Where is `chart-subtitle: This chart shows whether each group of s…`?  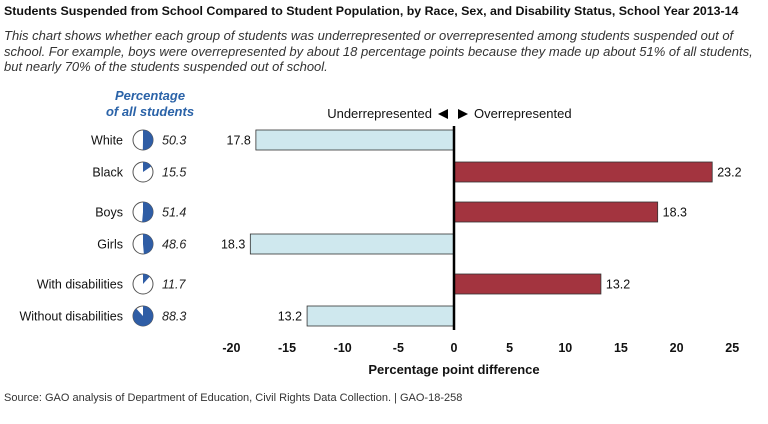 chart-subtitle: This chart shows whether each group of s… is located at coordinates (378, 51).